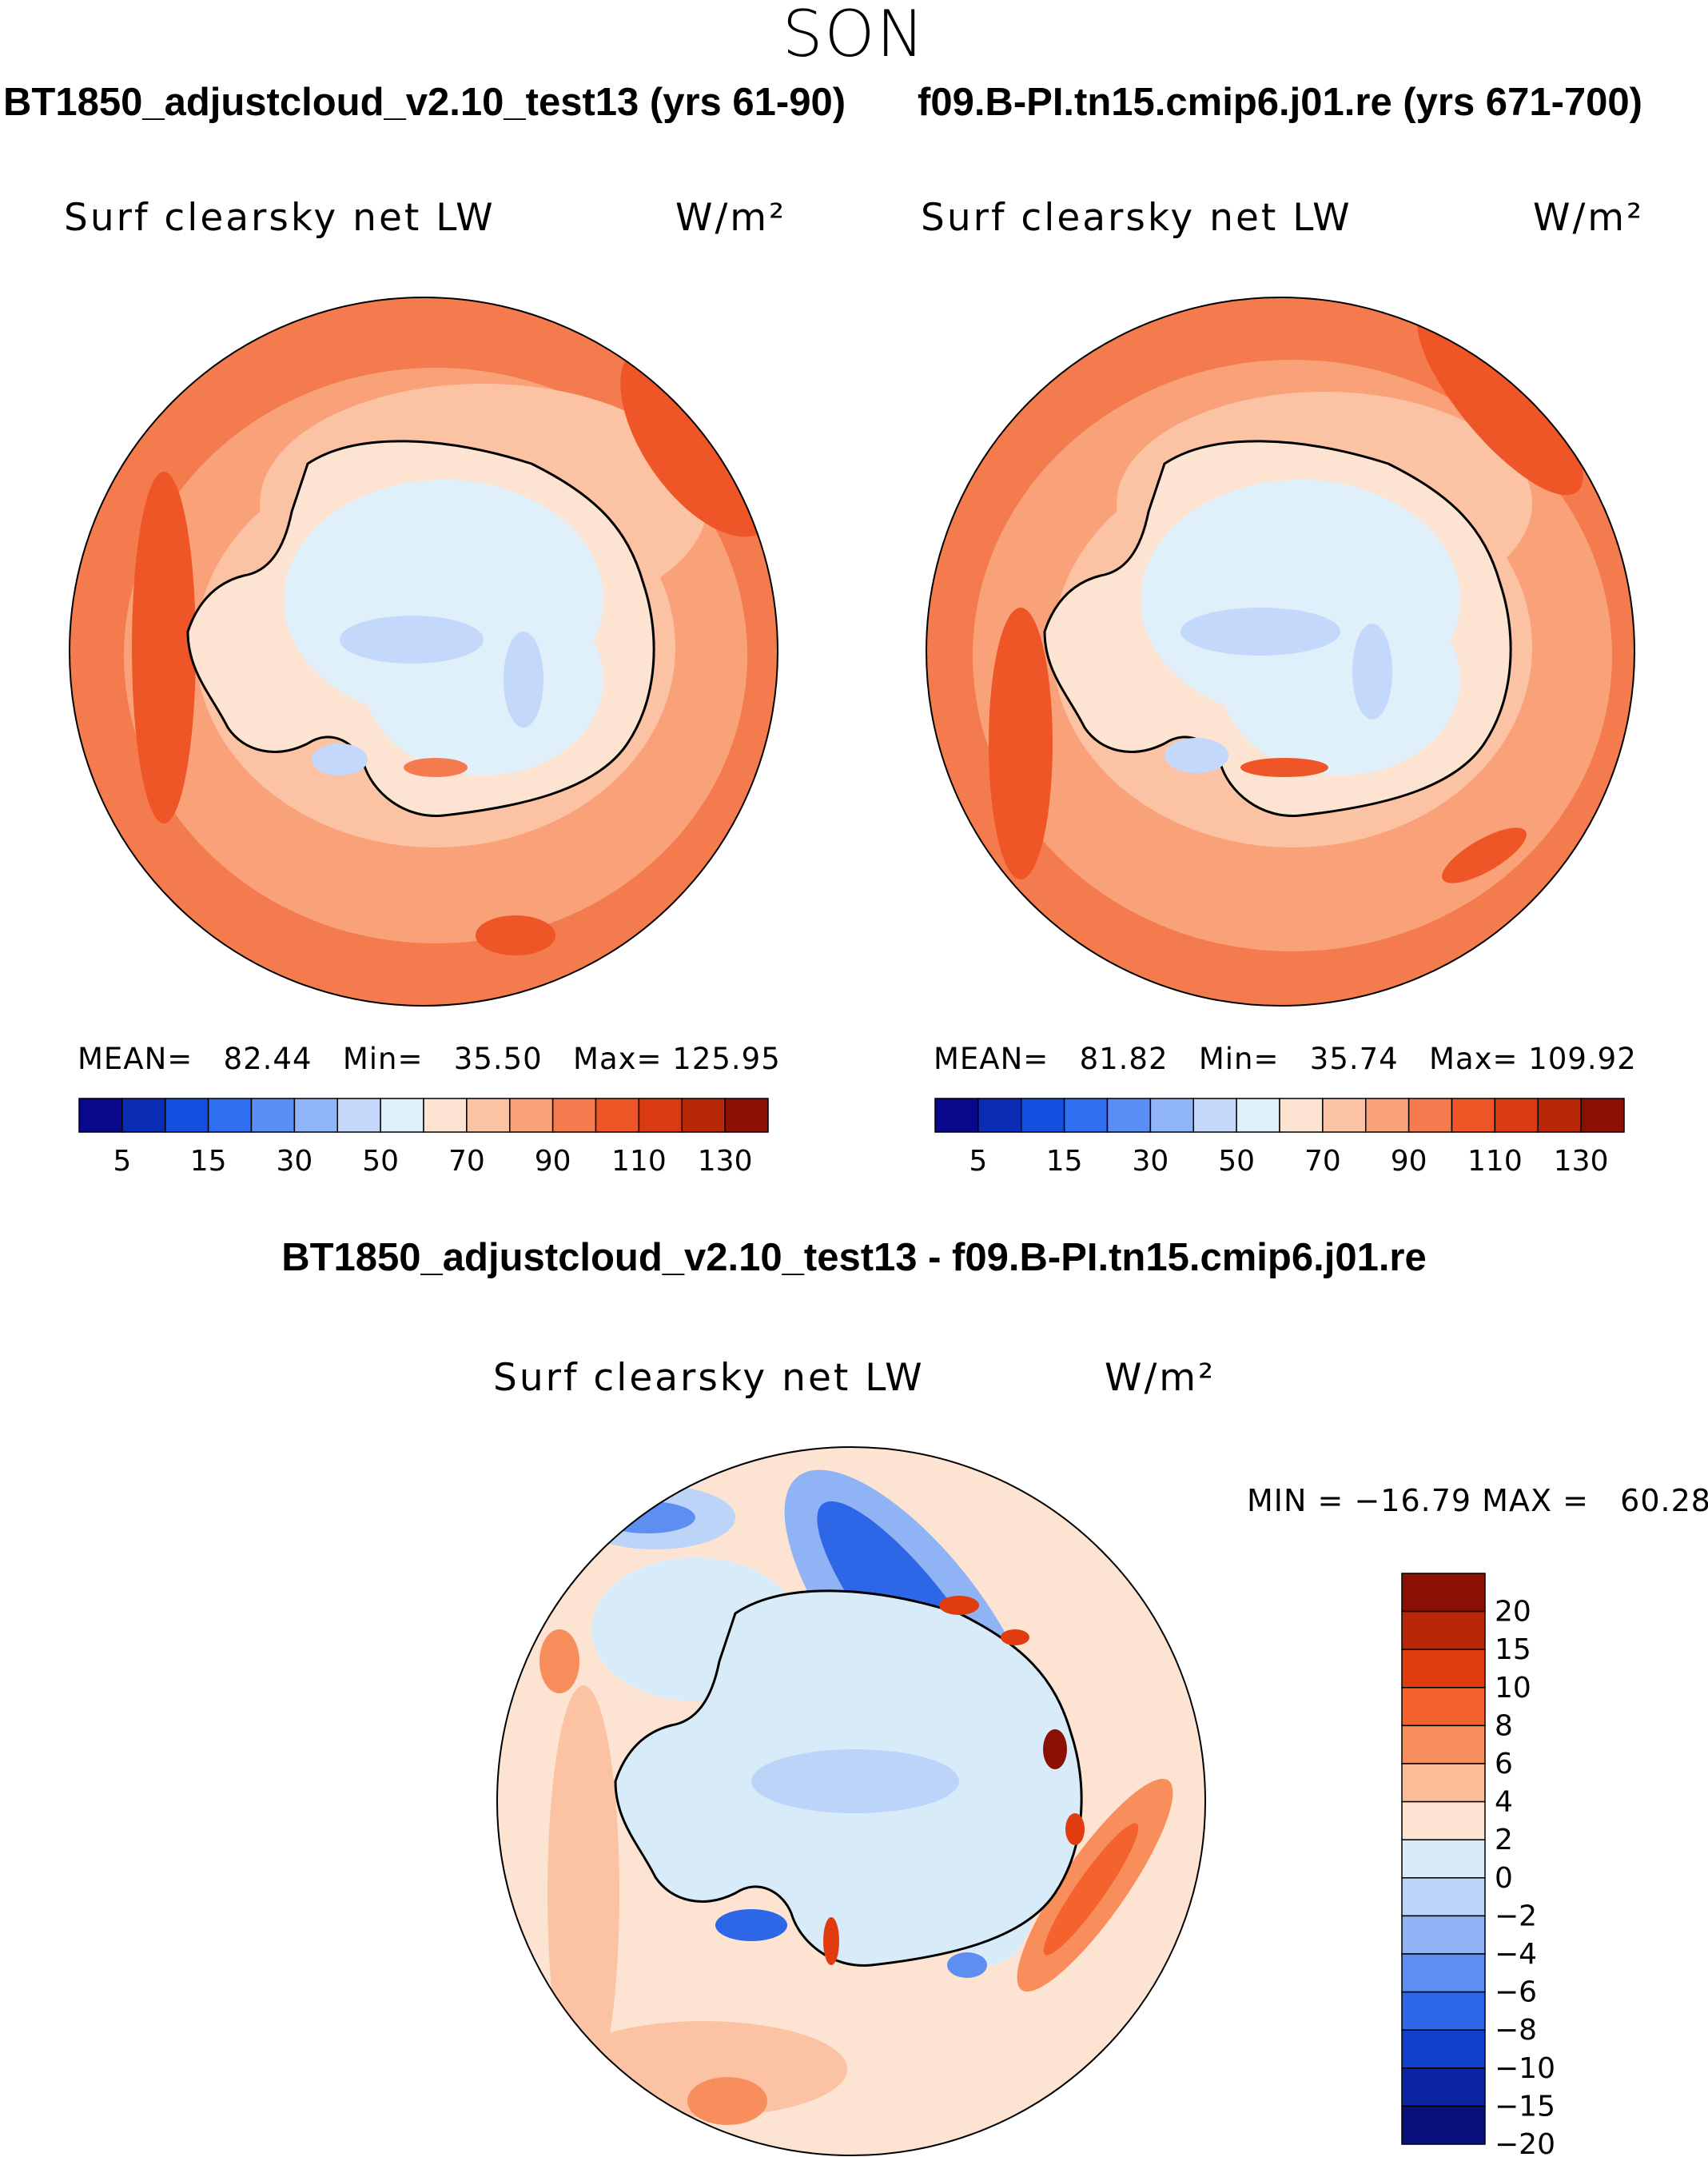 The image size is (1708, 2157). What do you see at coordinates (1285, 1059) in the screenshot?
I see `panel-2-stats: MEAN= 81.82 Min= 35.74 Max= 109.92` at bounding box center [1285, 1059].